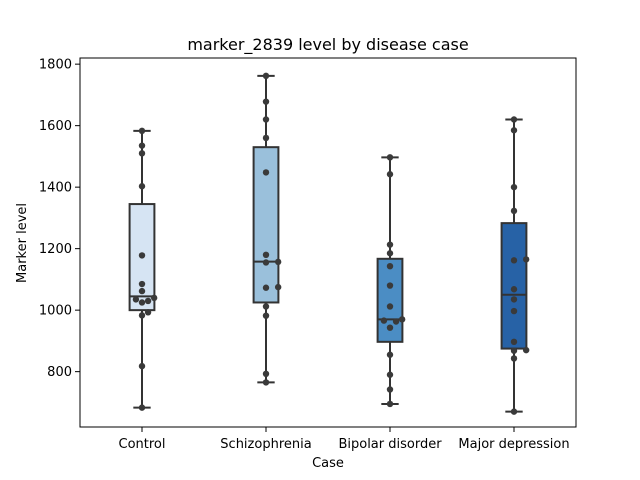 The width and height of the screenshot is (640, 480). Describe the element at coordinates (59, 219) in the screenshot. I see `y-axis: 800 1000 1200 1400 1600 1800` at that location.